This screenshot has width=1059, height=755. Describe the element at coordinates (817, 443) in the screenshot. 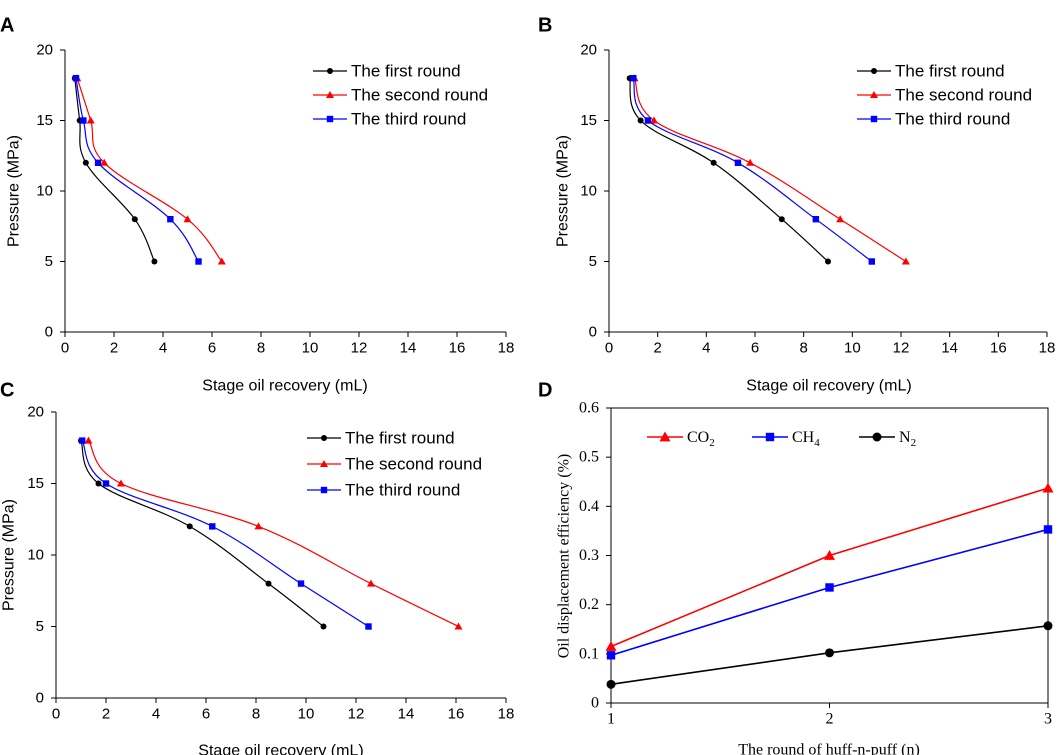

I see `legend-label-subscript: 4` at that location.